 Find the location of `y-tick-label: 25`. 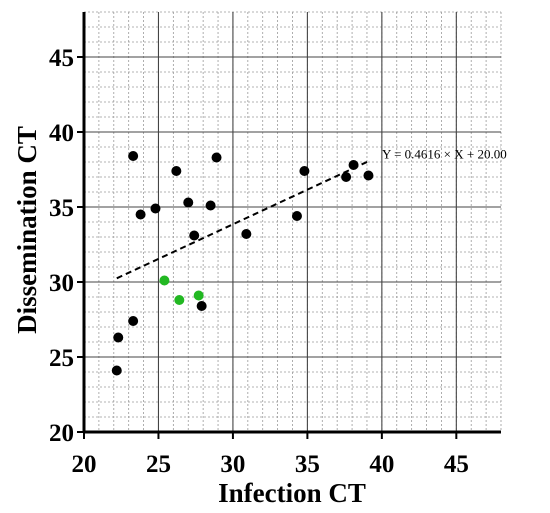

y-tick-label: 25 is located at coordinates (61, 358).